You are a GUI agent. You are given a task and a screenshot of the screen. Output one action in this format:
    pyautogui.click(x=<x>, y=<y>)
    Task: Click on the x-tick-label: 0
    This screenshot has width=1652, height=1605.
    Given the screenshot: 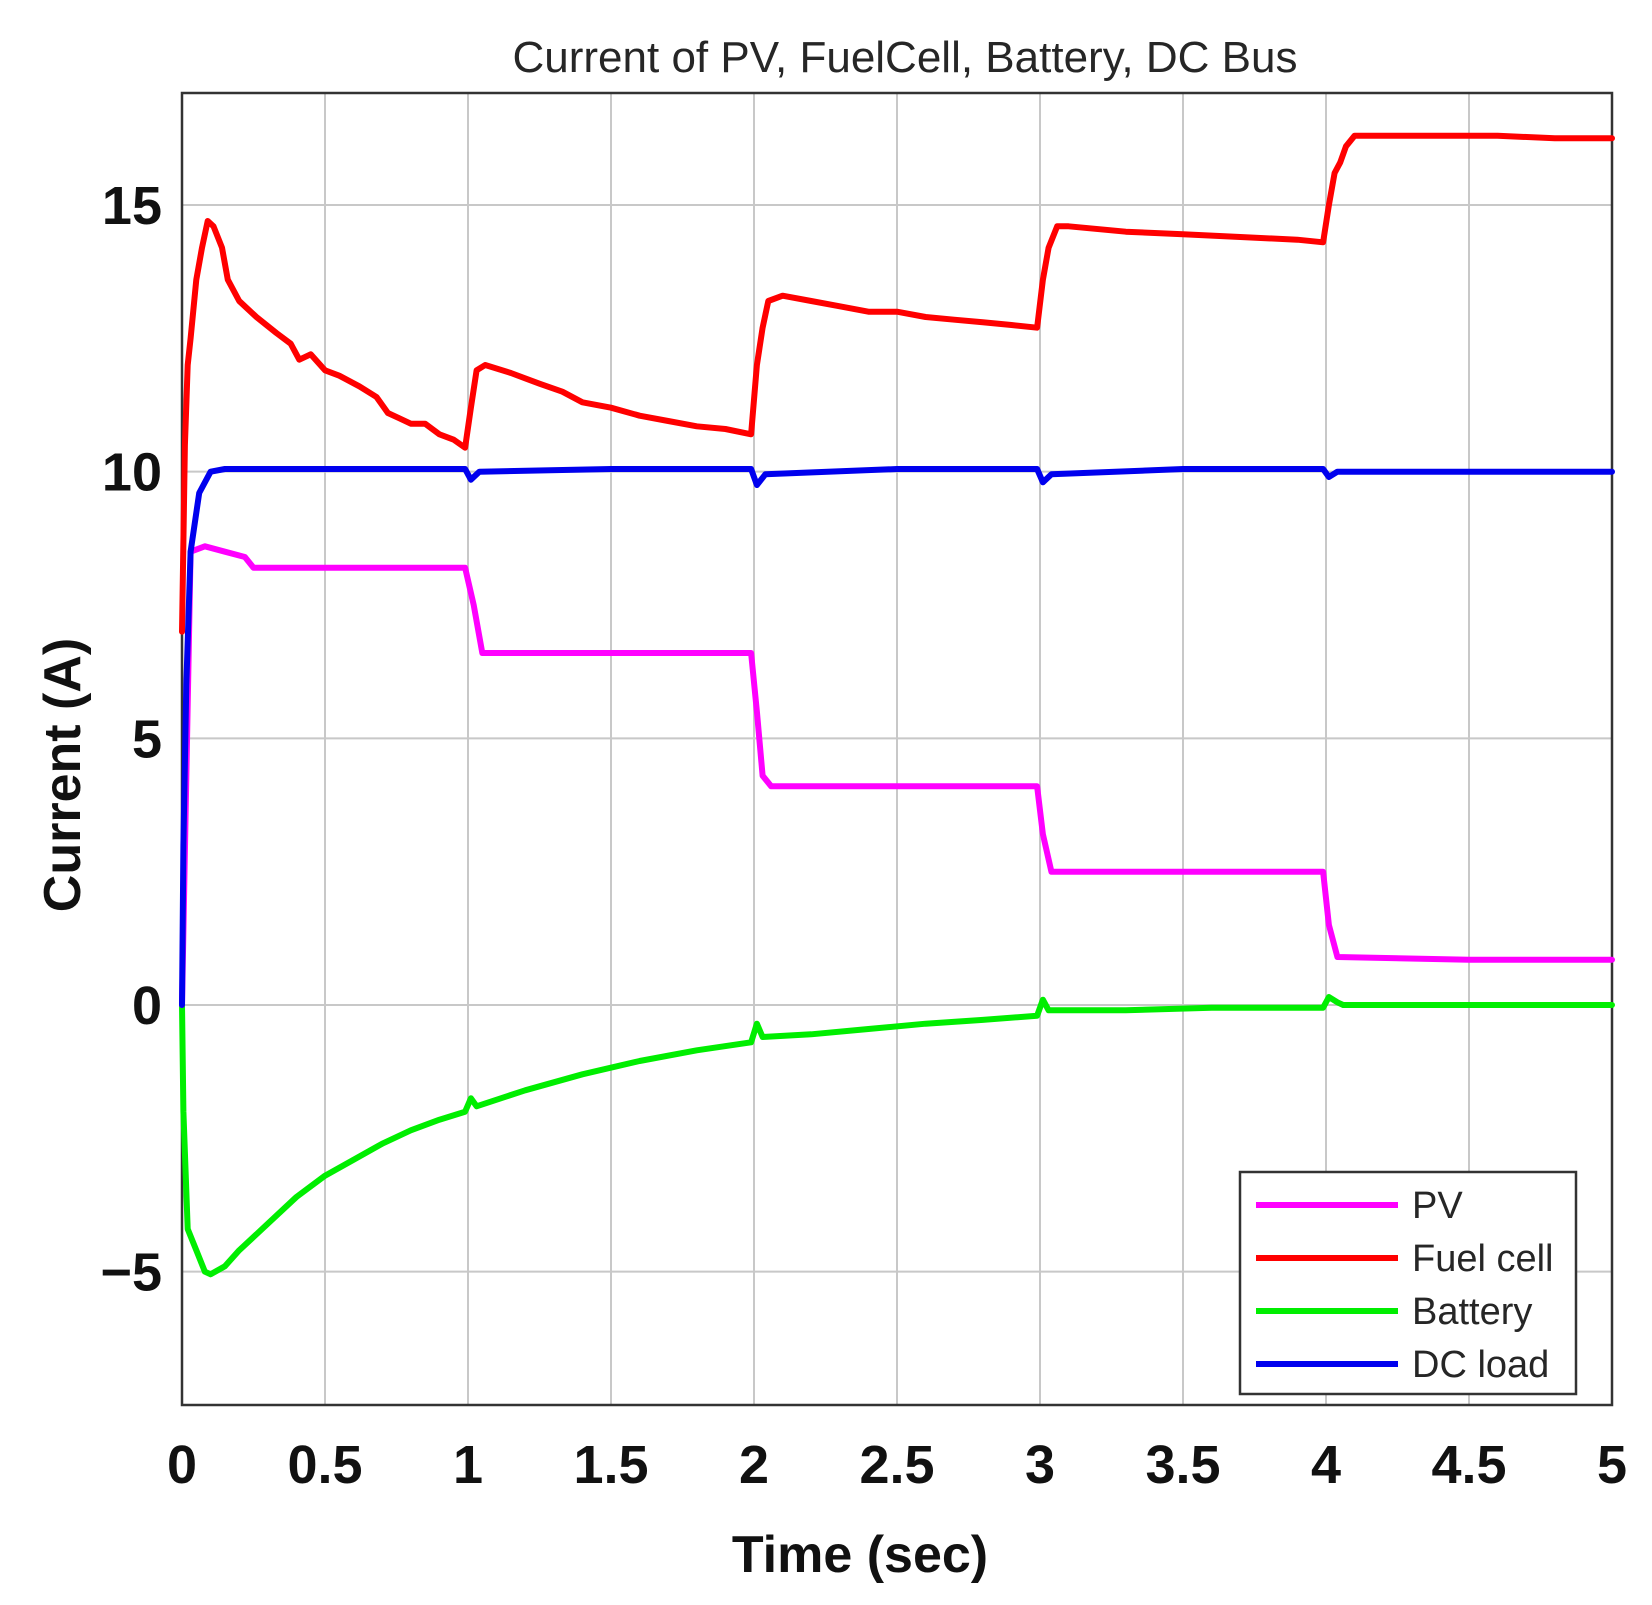 What is the action you would take?
    pyautogui.click(x=182, y=1465)
    